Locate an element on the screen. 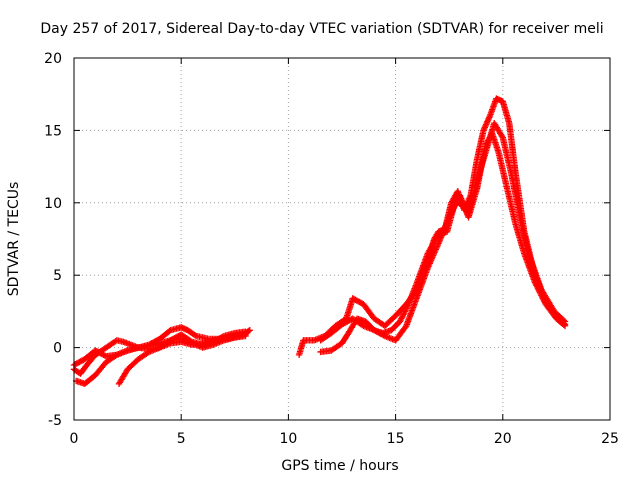 The width and height of the screenshot is (640, 480). y-tick-label: -5 is located at coordinates (55, 421).